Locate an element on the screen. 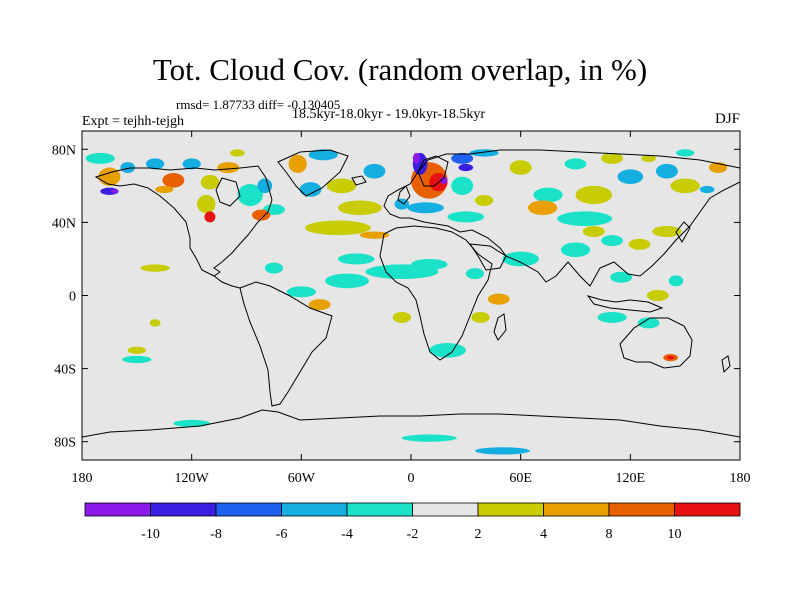 Image resolution: width=800 pixels, height=600 pixels. coastline-australia is located at coordinates (656, 343).